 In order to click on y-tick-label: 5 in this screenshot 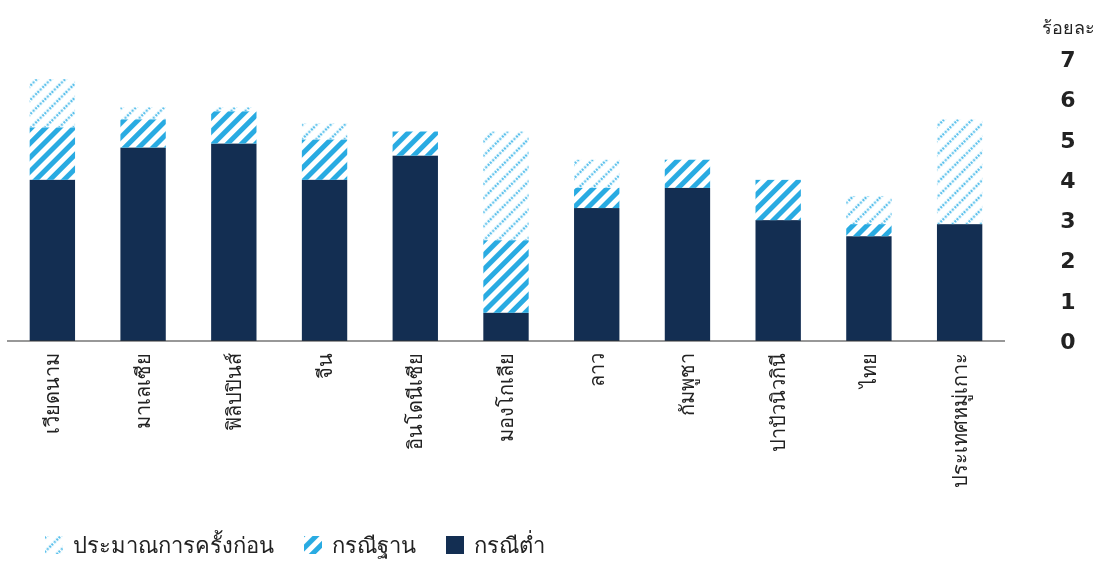, I will do `click(1068, 140)`.